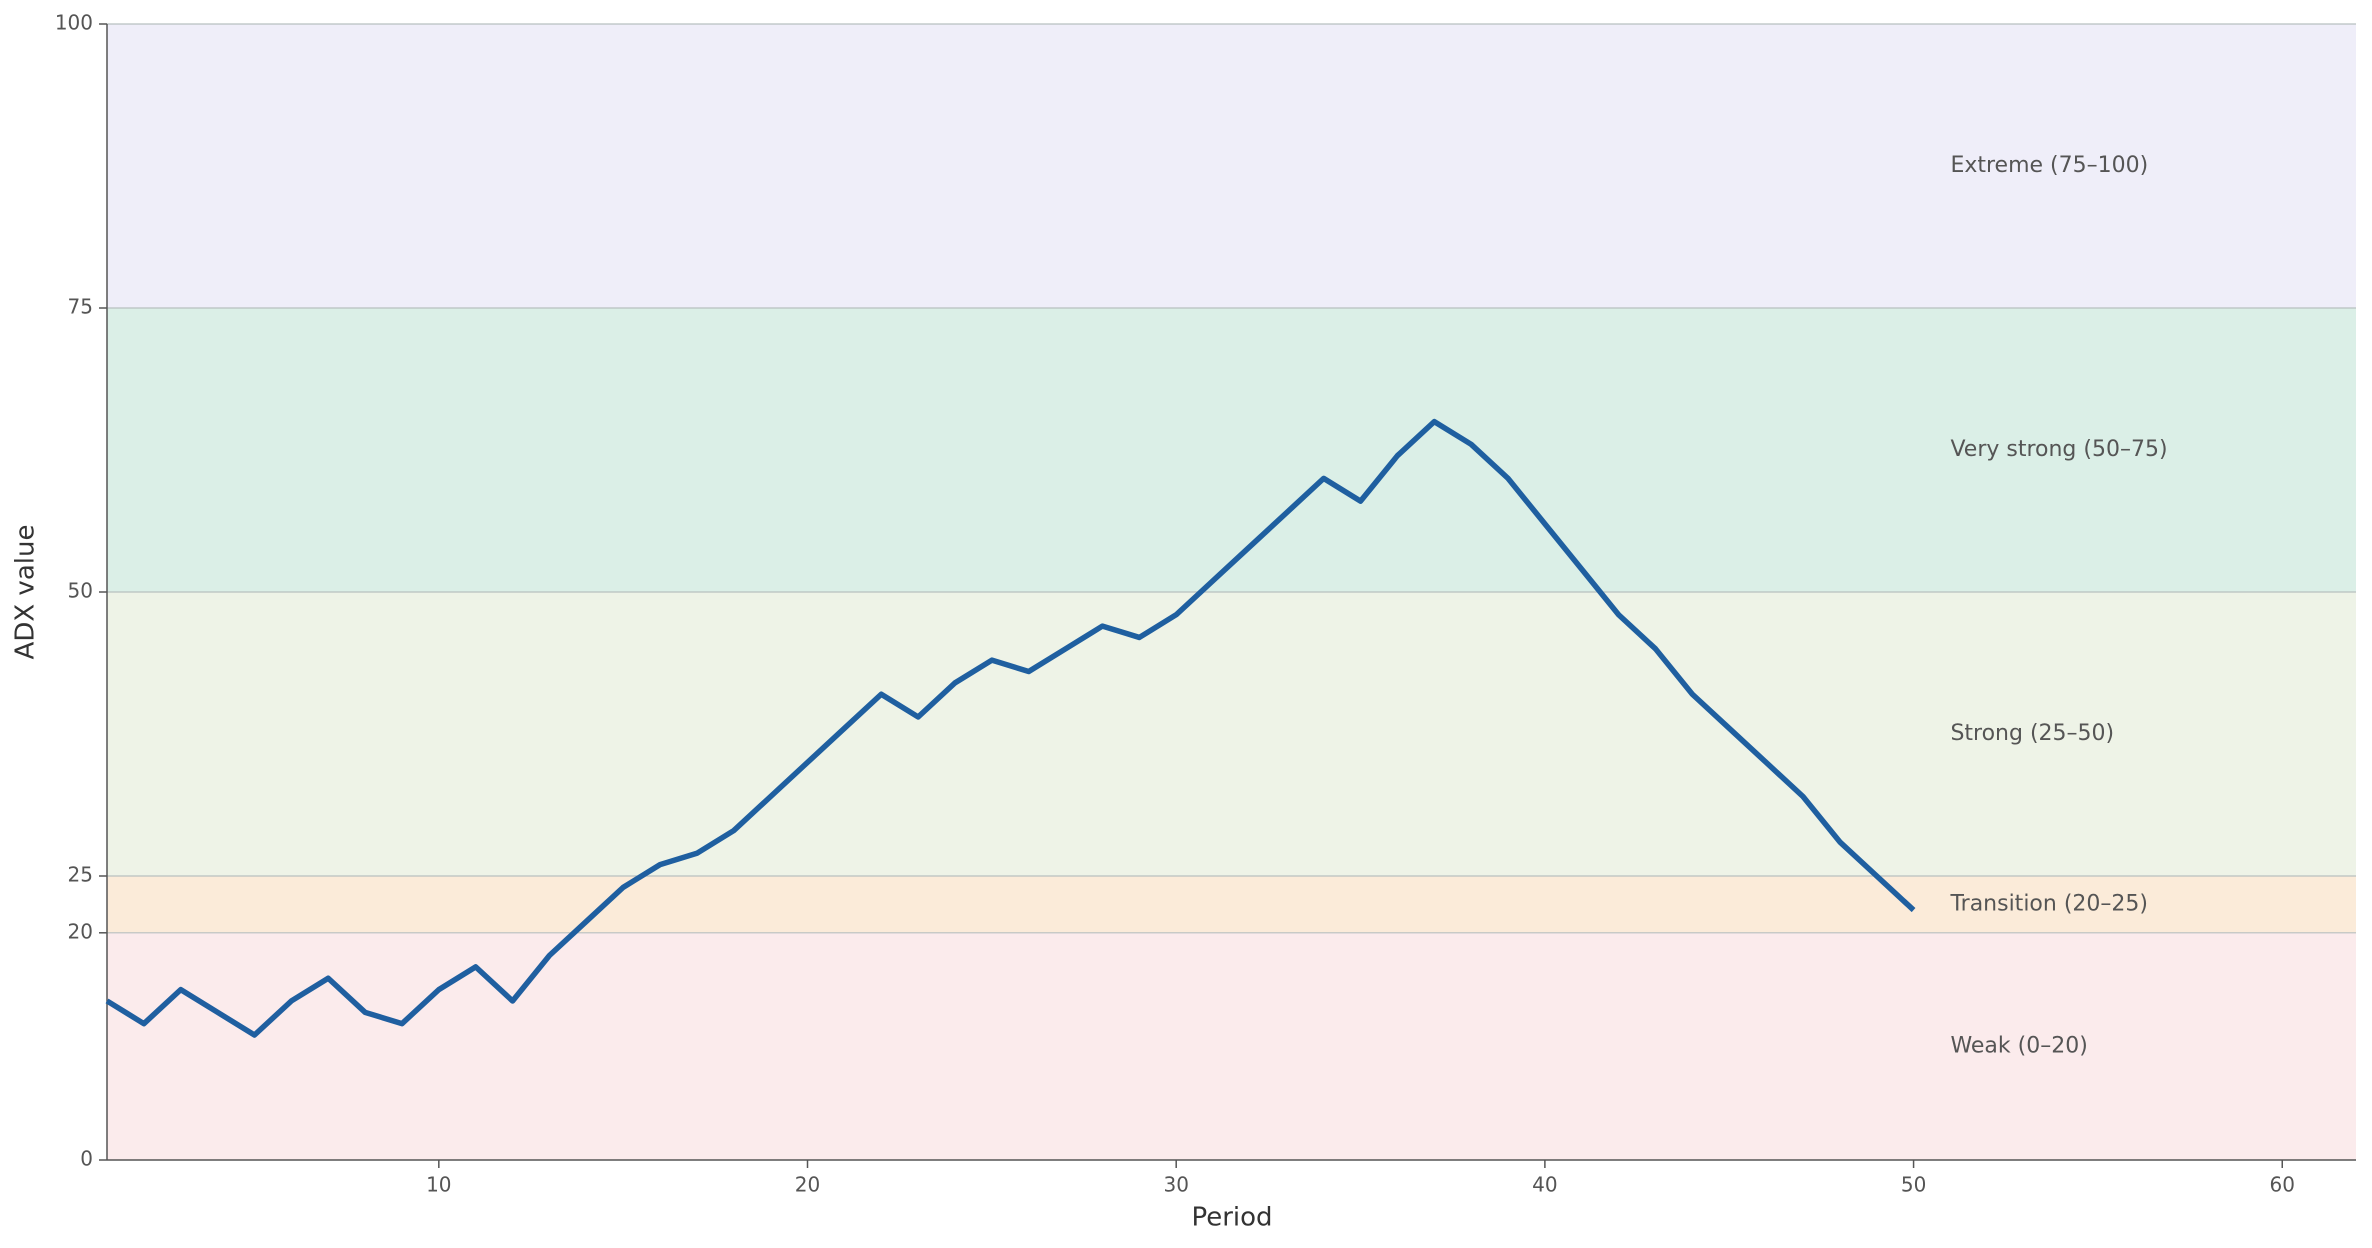 The image size is (2372, 1248). What do you see at coordinates (1231, 904) in the screenshot?
I see `band` at bounding box center [1231, 904].